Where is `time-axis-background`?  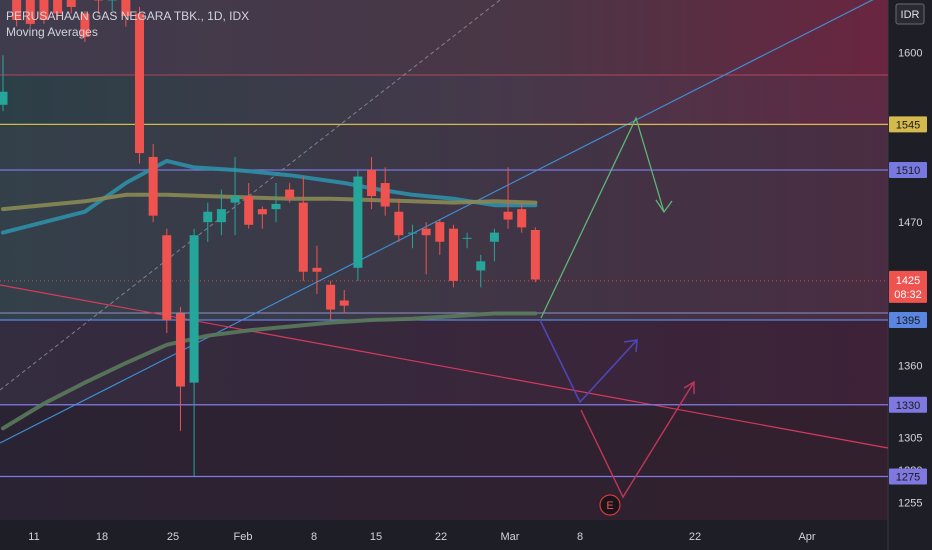
time-axis-background is located at coordinates (466, 535).